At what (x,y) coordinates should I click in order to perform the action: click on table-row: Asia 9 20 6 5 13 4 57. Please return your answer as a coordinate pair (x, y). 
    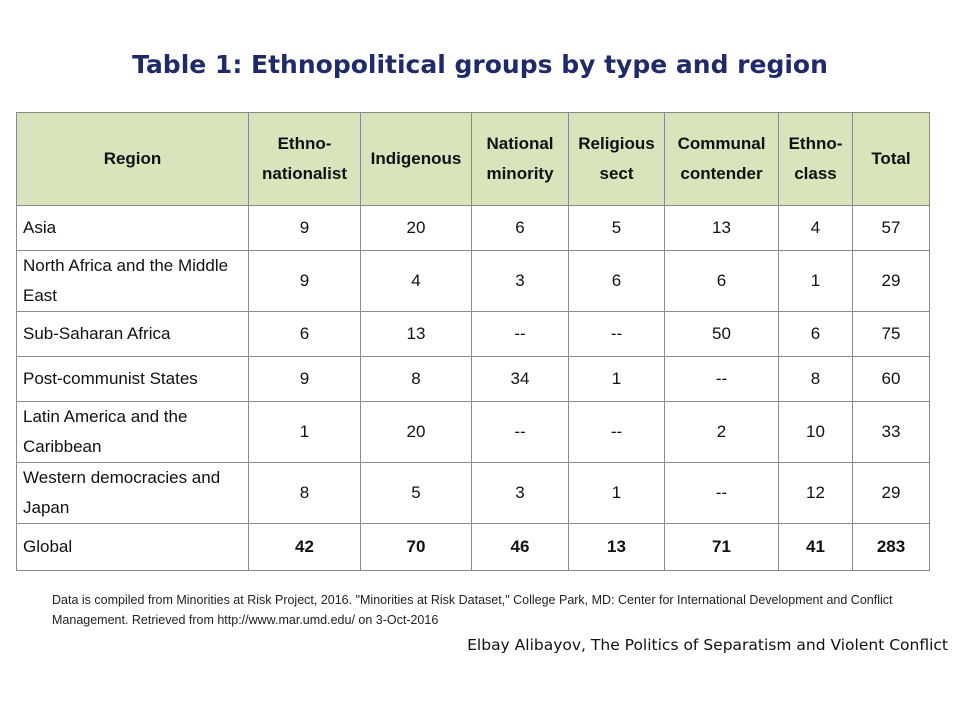
    Looking at the image, I should click on (473, 228).